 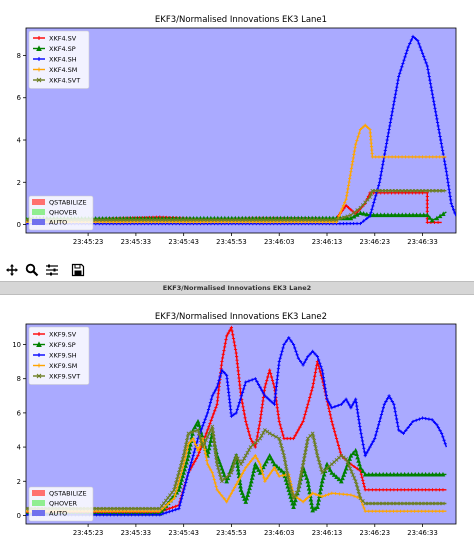 I want to click on legend-entry: XKF4.SM, so click(x=63, y=70).